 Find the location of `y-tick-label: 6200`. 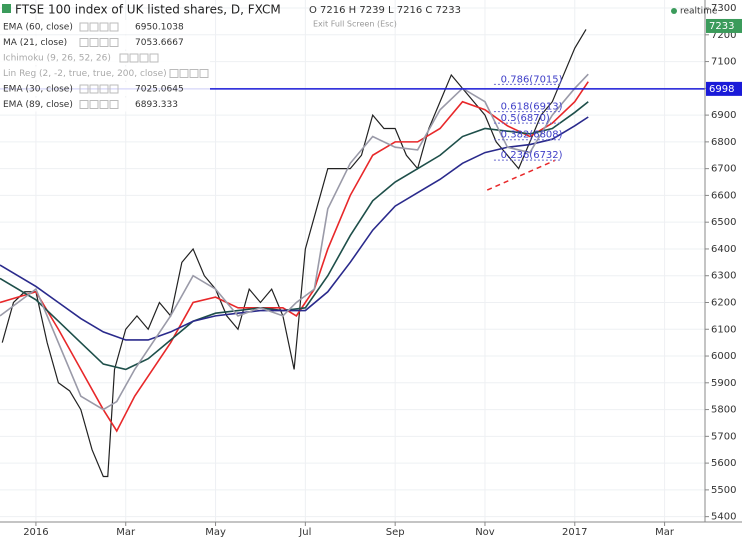

y-tick-label: 6200 is located at coordinates (723, 302).